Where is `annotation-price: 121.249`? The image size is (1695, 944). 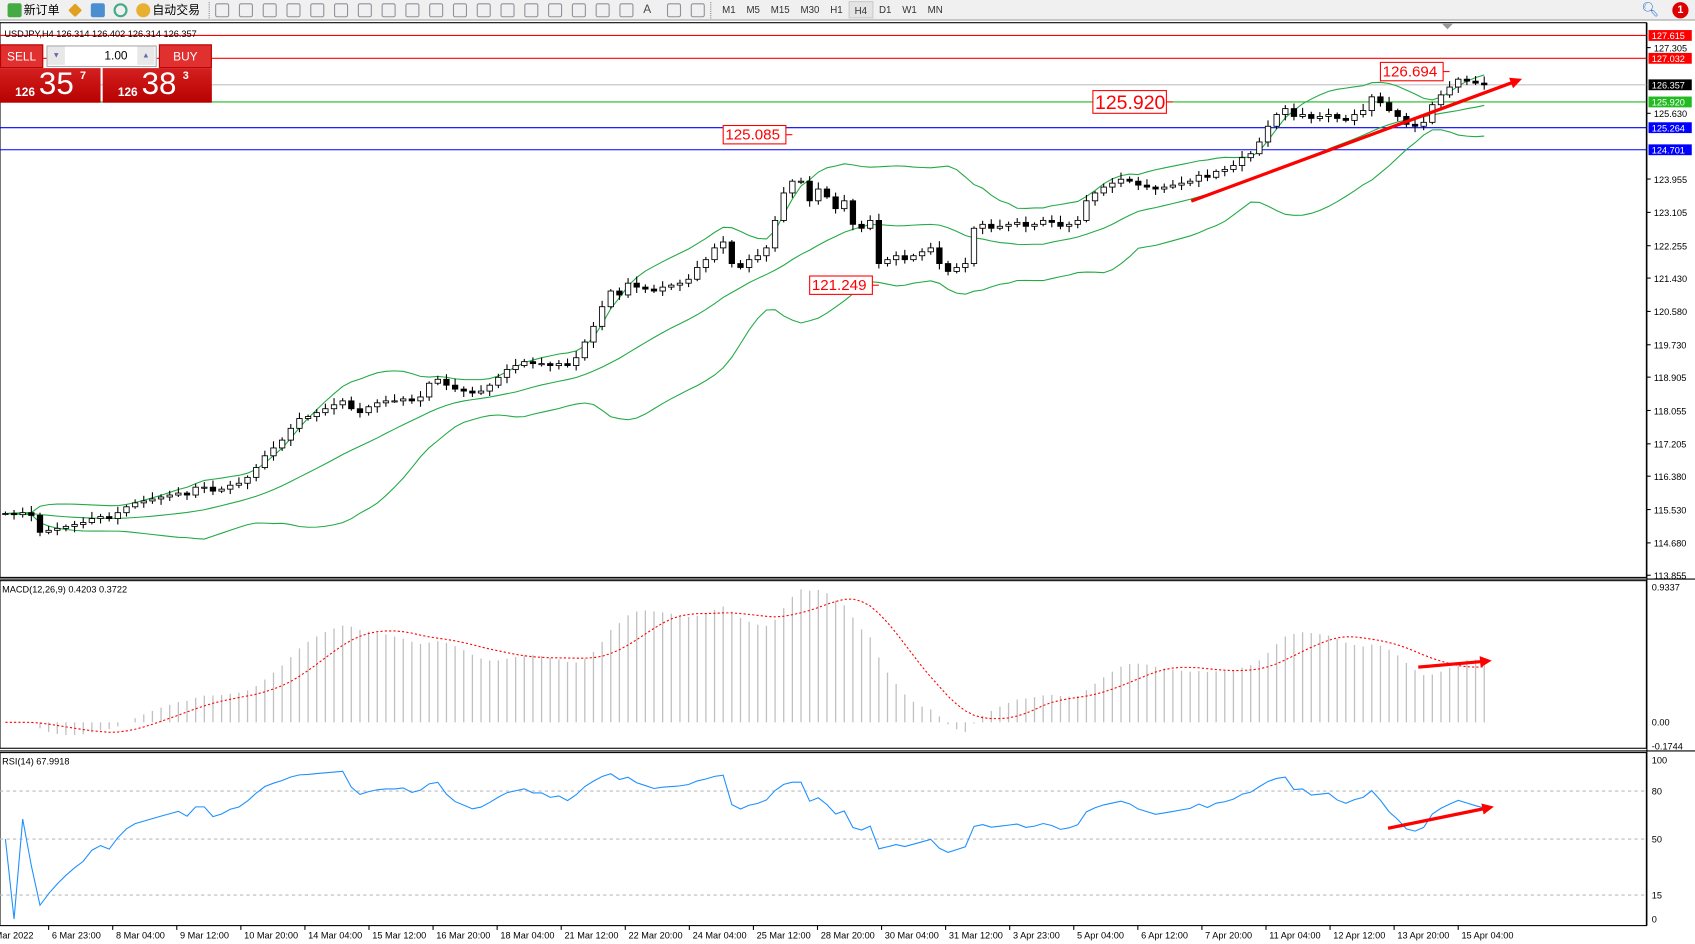
annotation-price: 121.249 is located at coordinates (839, 285).